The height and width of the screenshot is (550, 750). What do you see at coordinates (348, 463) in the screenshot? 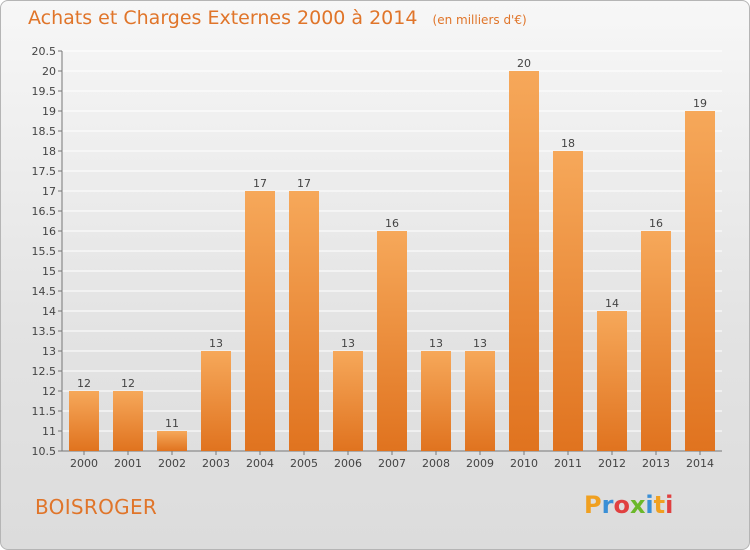
I see `x-tick-label: 2006` at bounding box center [348, 463].